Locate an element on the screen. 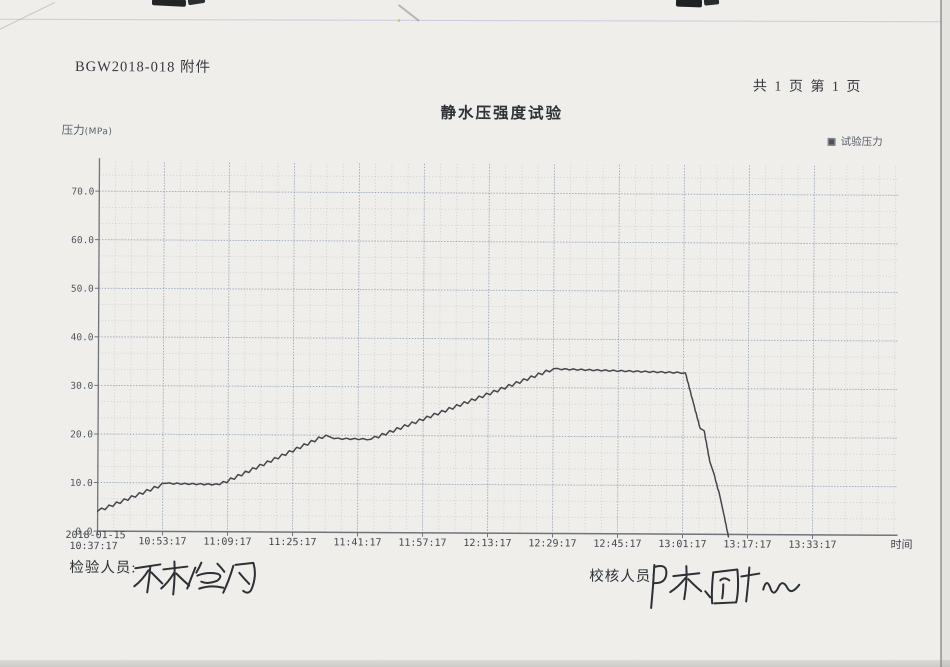 Image resolution: width=950 pixels, height=667 pixels. grid-major-h is located at coordinates (499, 193).